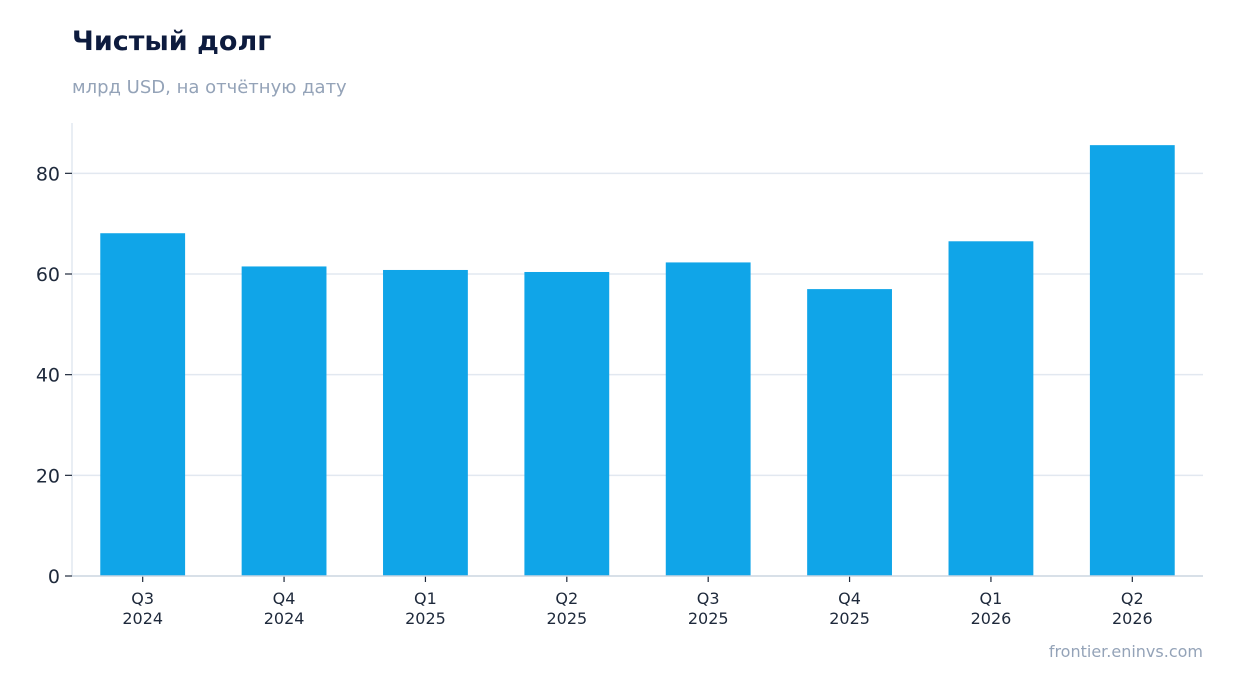 The image size is (1234, 693). What do you see at coordinates (48, 476) in the screenshot?
I see `y-tick-label: 20` at bounding box center [48, 476].